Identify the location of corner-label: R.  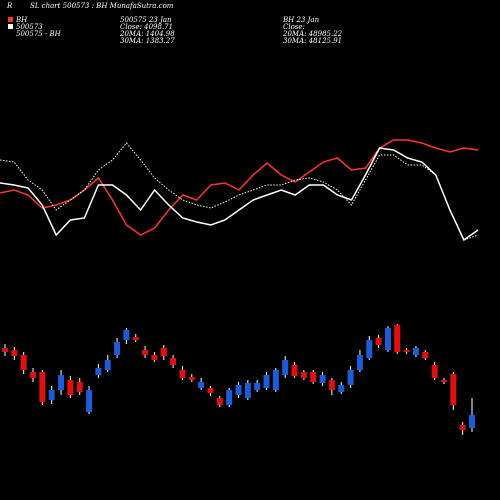
(9, 6).